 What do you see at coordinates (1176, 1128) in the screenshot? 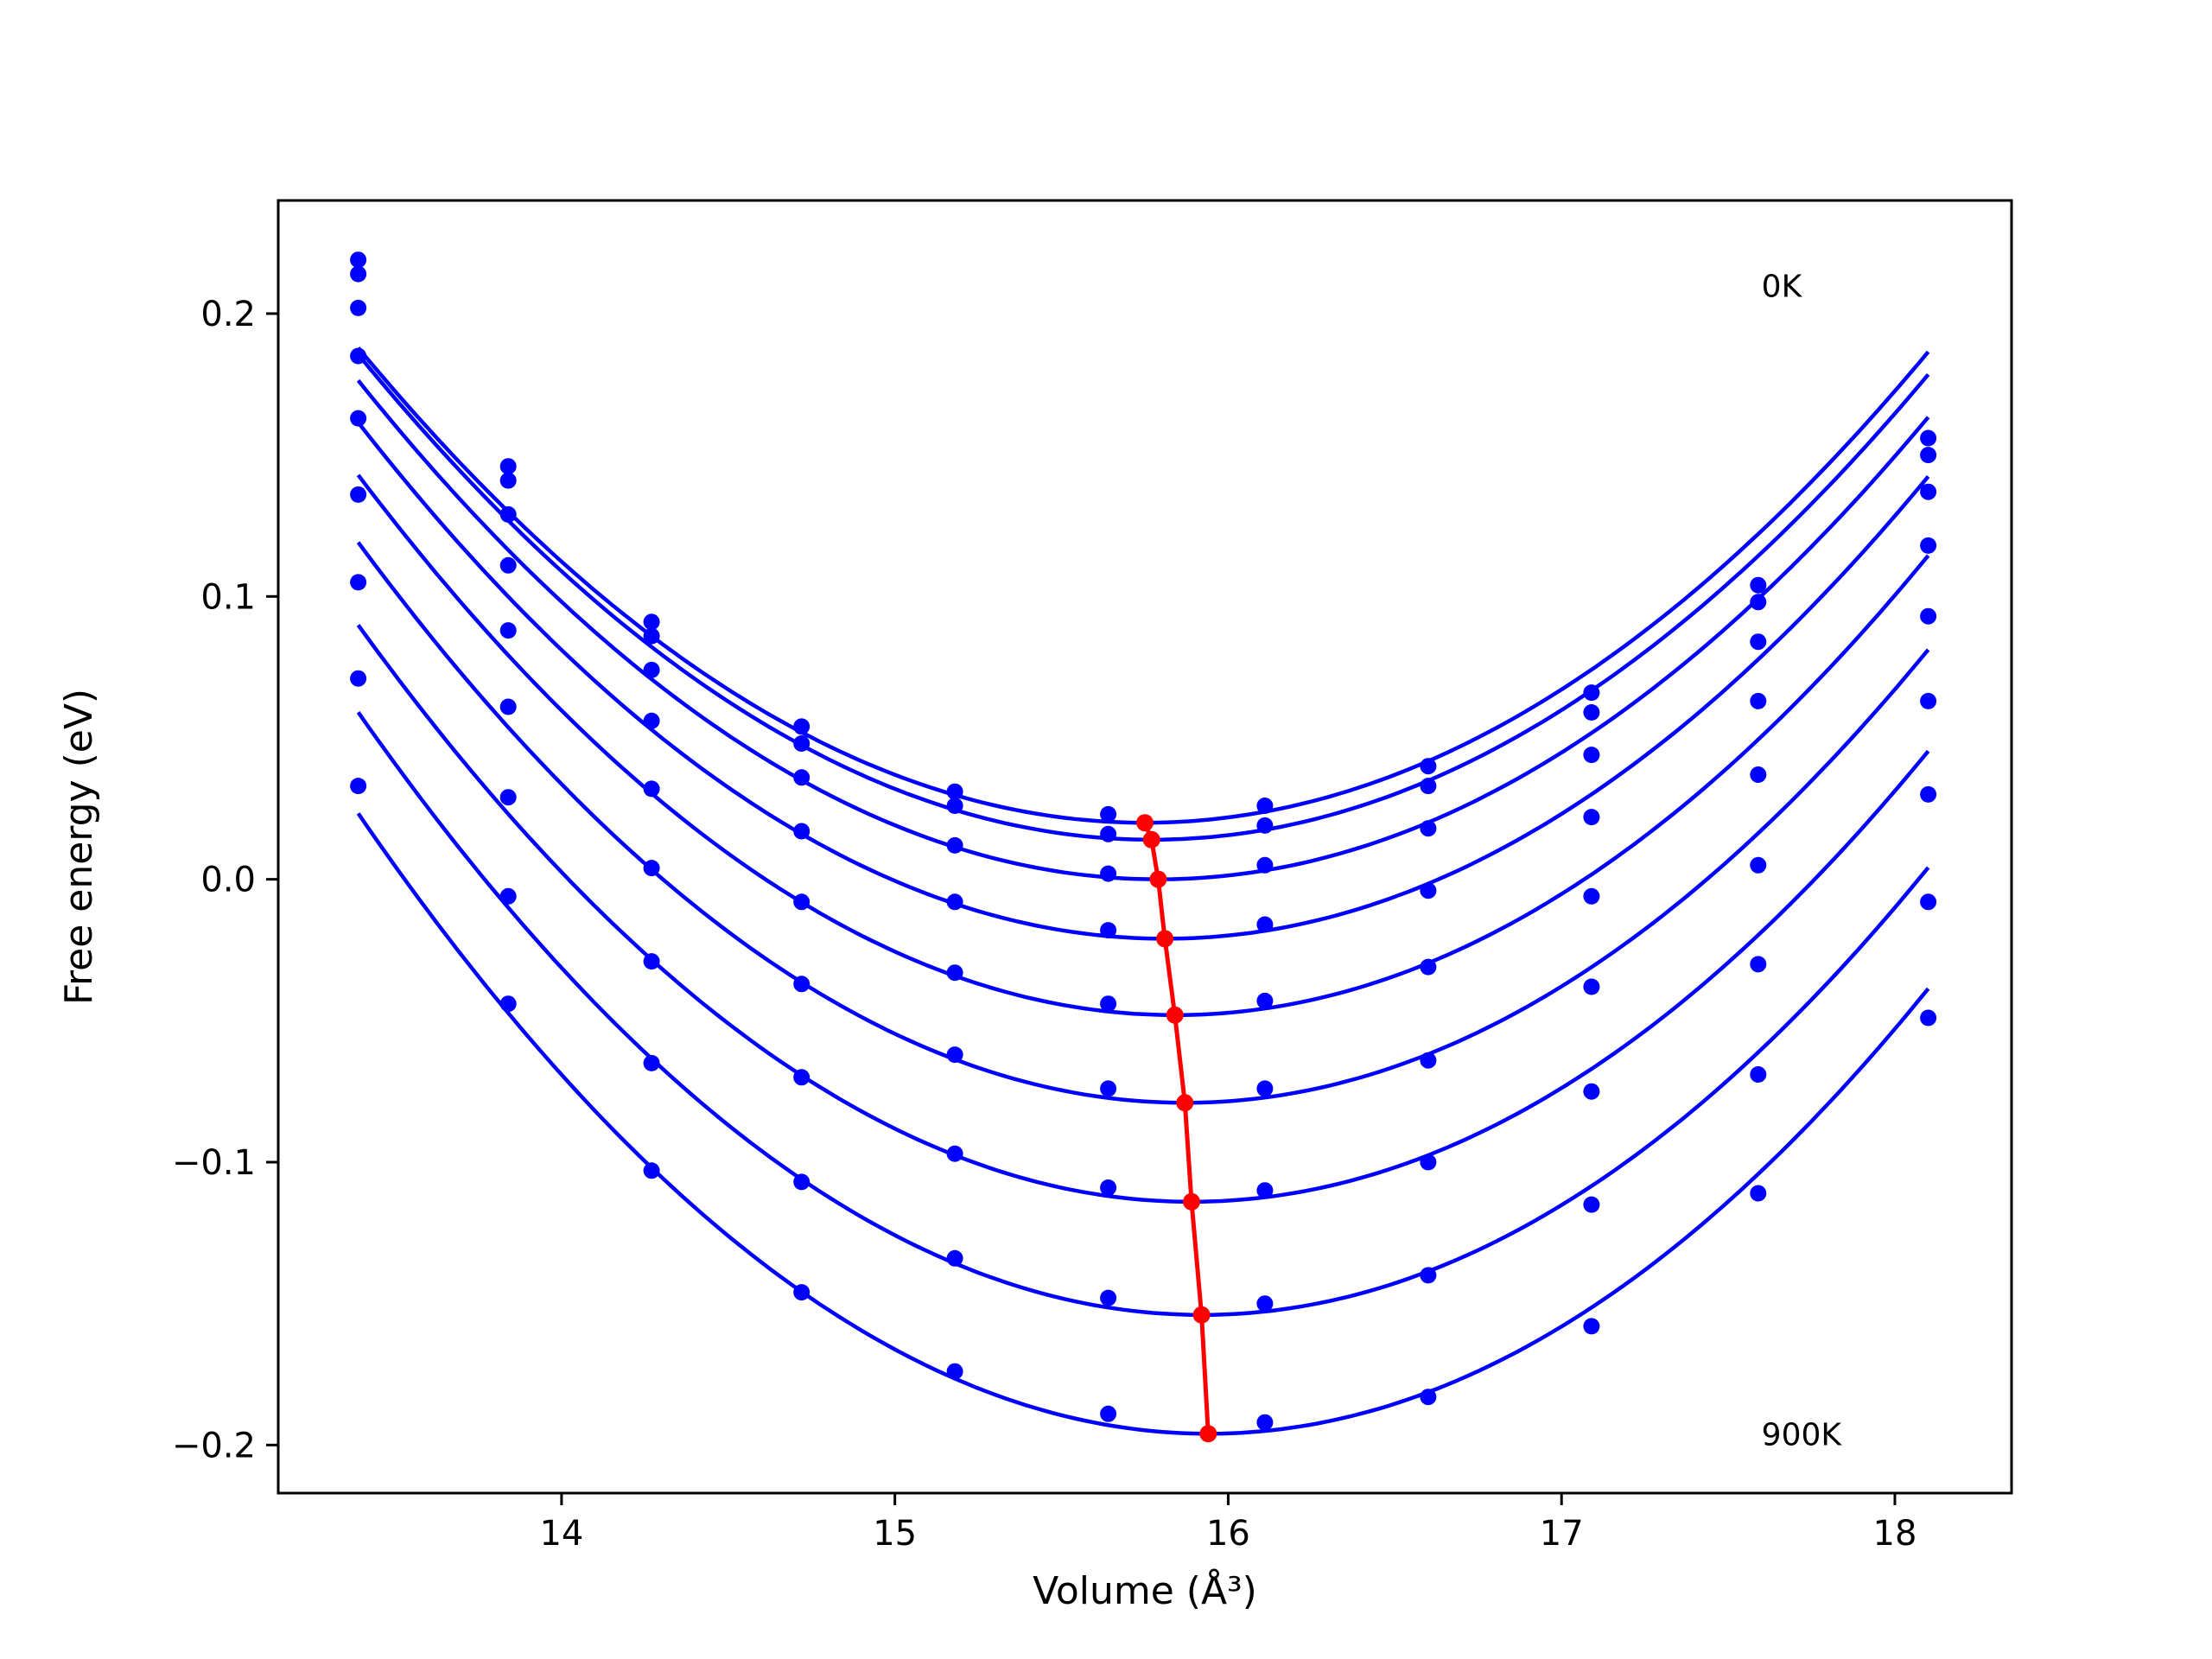
I see `minima-line` at bounding box center [1176, 1128].